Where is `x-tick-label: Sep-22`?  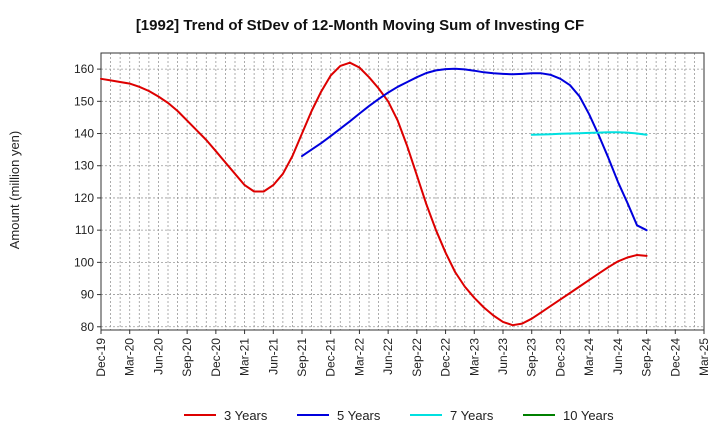
x-tick-label: Sep-22 is located at coordinates (417, 357).